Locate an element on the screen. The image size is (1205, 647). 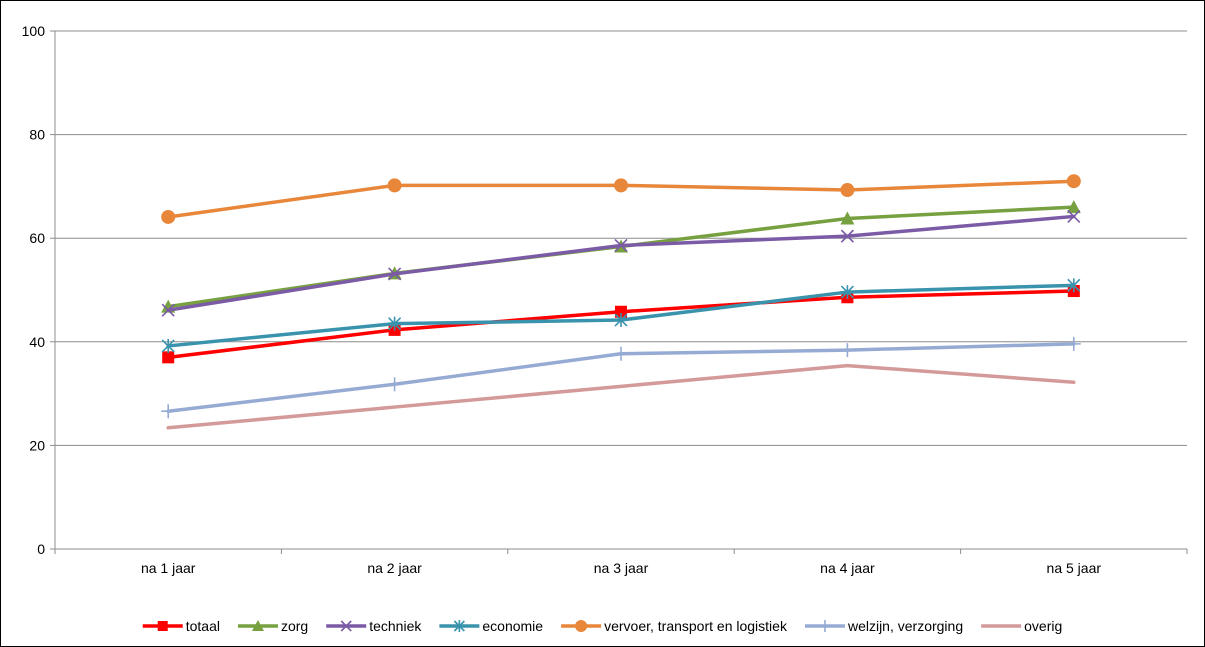
legend-marker-economie is located at coordinates (459, 626).